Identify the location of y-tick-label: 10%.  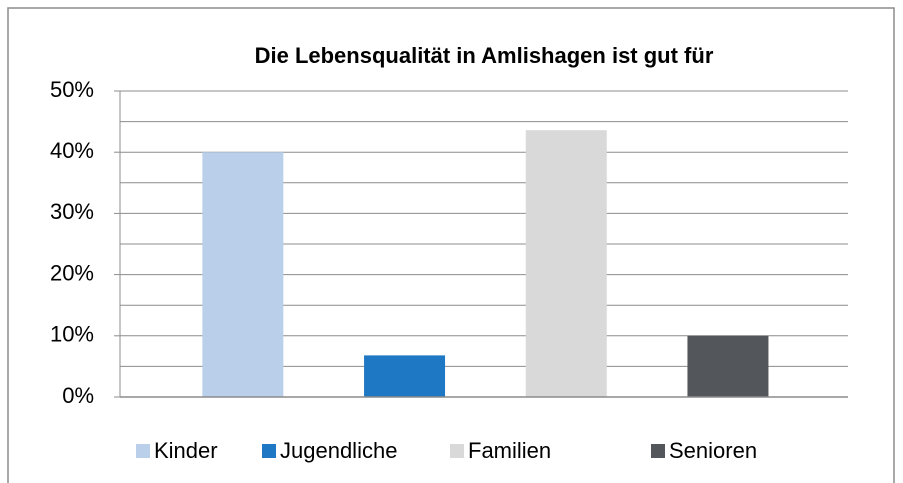
(72, 334).